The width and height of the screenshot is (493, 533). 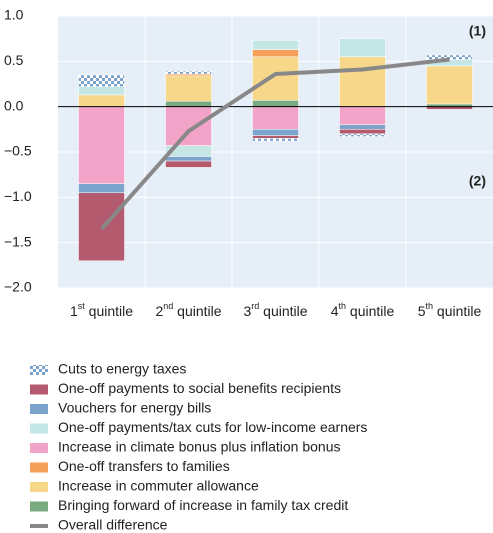 I want to click on y-tick-label: −1.0, so click(x=18, y=196).